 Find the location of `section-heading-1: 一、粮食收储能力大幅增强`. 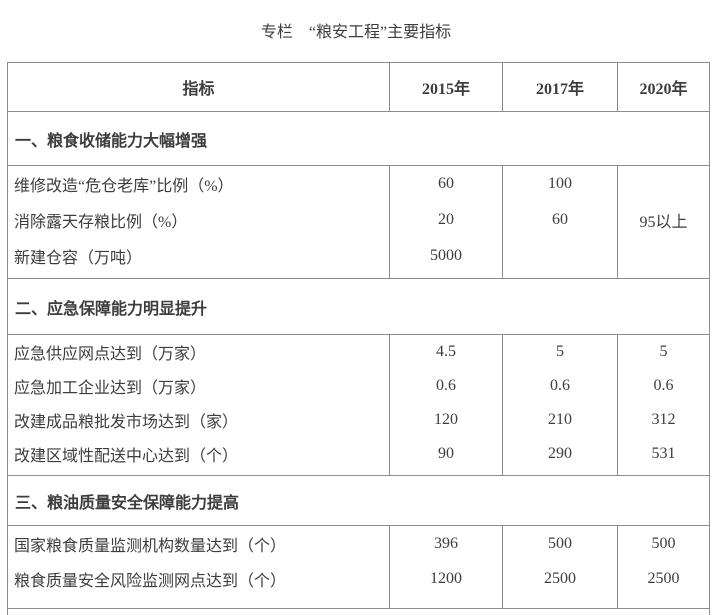

section-heading-1: 一、粮食收储能力大幅增强 is located at coordinates (358, 139).